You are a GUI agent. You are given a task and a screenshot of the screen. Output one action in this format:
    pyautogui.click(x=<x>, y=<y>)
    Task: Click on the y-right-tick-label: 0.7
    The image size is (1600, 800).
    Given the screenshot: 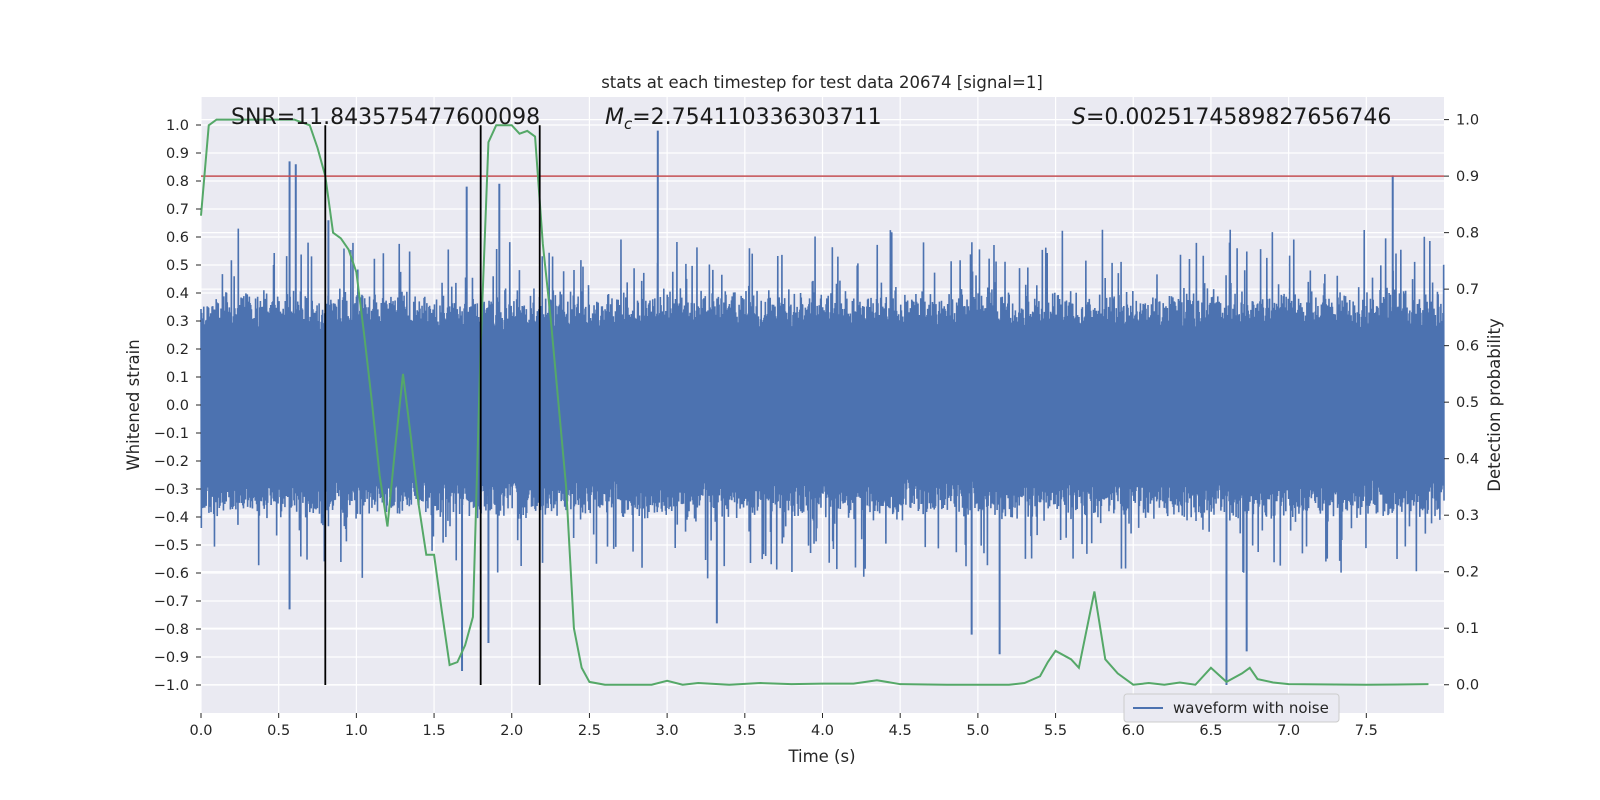 What is the action you would take?
    pyautogui.click(x=1467, y=290)
    